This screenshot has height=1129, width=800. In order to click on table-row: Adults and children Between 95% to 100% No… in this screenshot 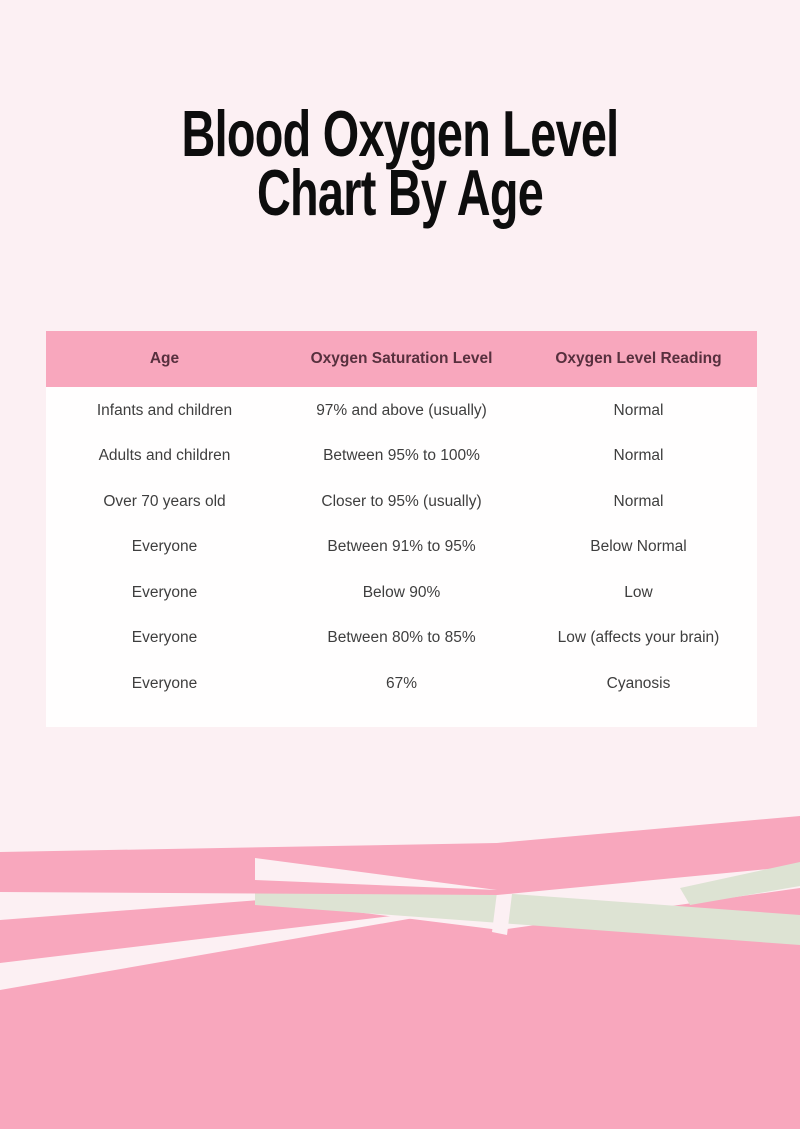, I will do `click(401, 457)`.